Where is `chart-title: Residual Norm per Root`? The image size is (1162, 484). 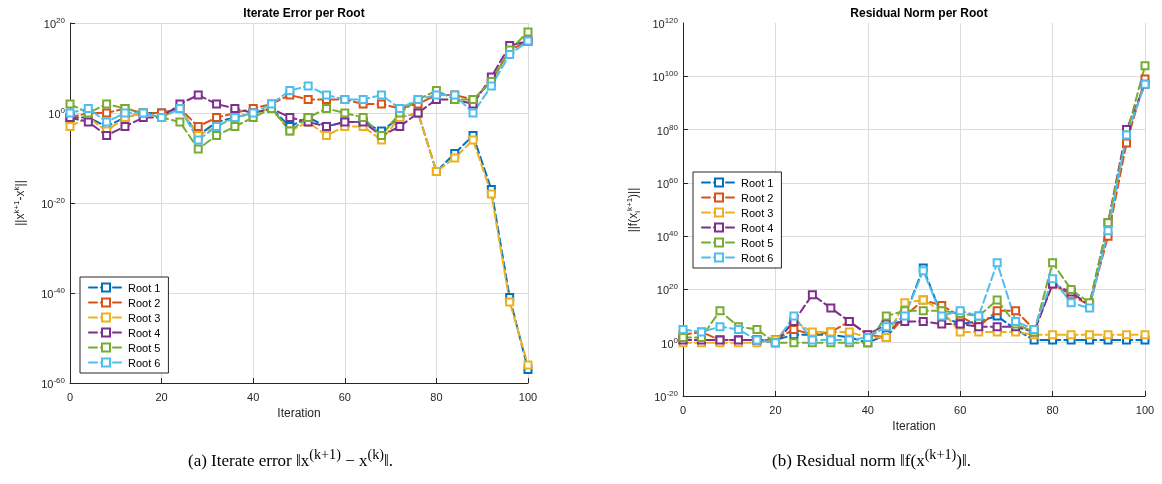 chart-title: Residual Norm per Root is located at coordinates (919, 13).